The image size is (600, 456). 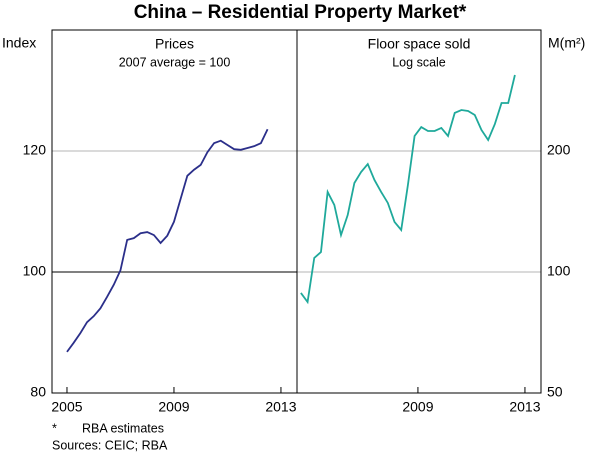 I want to click on footnote-text: RBA estimates, so click(x=123, y=428).